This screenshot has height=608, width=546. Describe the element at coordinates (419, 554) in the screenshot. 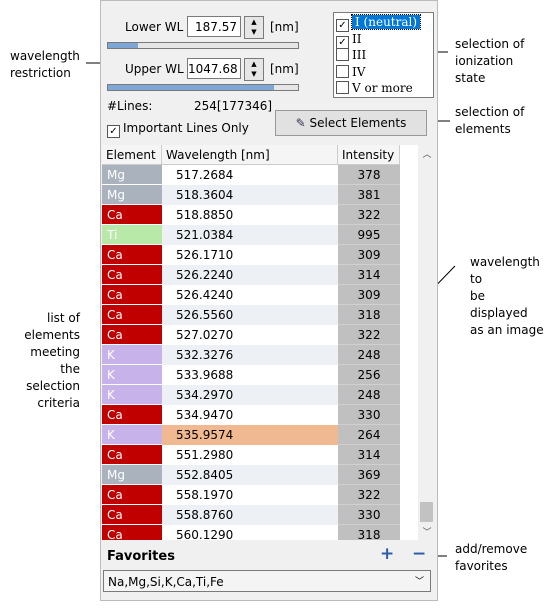

I see `remove-favorite: −` at that location.